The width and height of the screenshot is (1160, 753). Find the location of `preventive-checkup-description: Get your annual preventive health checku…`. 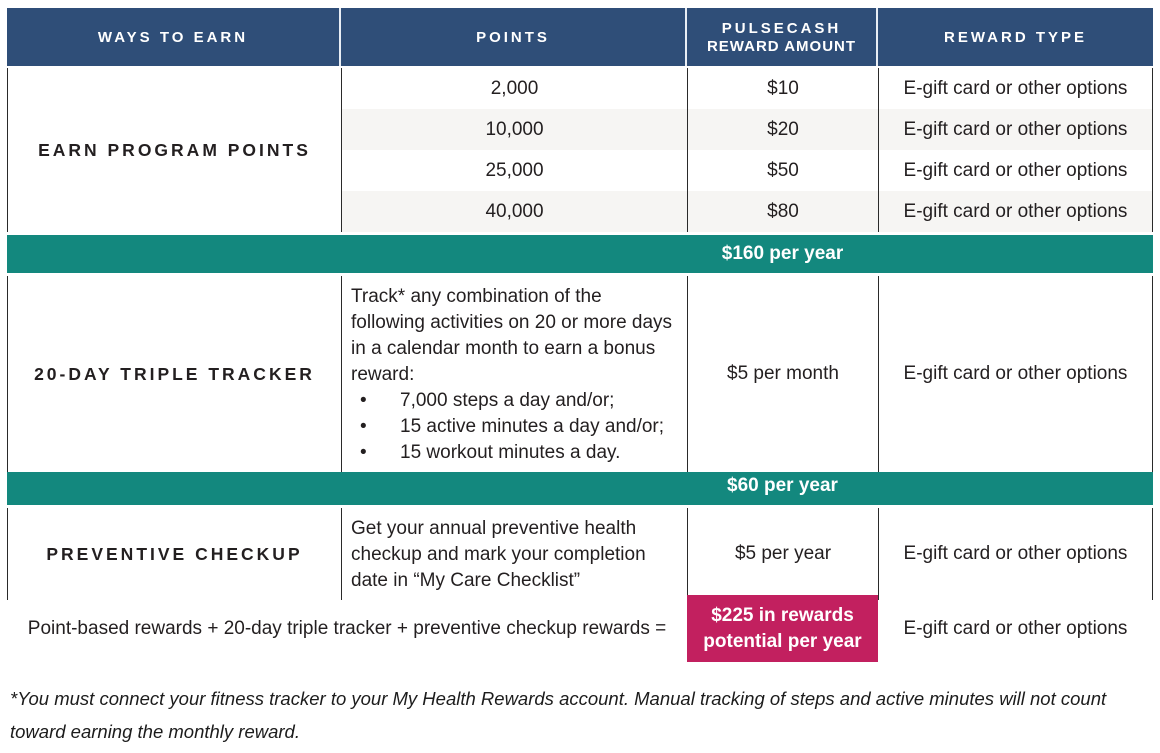

preventive-checkup-description: Get your annual preventive health checku… is located at coordinates (514, 554).